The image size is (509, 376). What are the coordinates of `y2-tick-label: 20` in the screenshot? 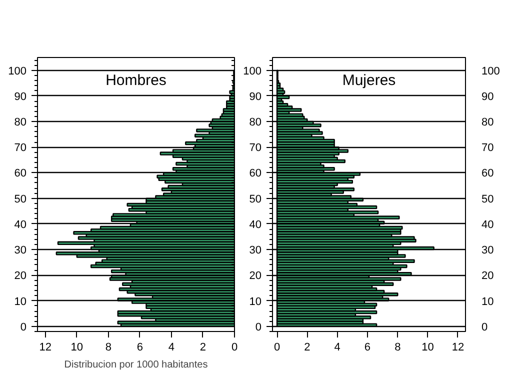 It's located at (488, 276).